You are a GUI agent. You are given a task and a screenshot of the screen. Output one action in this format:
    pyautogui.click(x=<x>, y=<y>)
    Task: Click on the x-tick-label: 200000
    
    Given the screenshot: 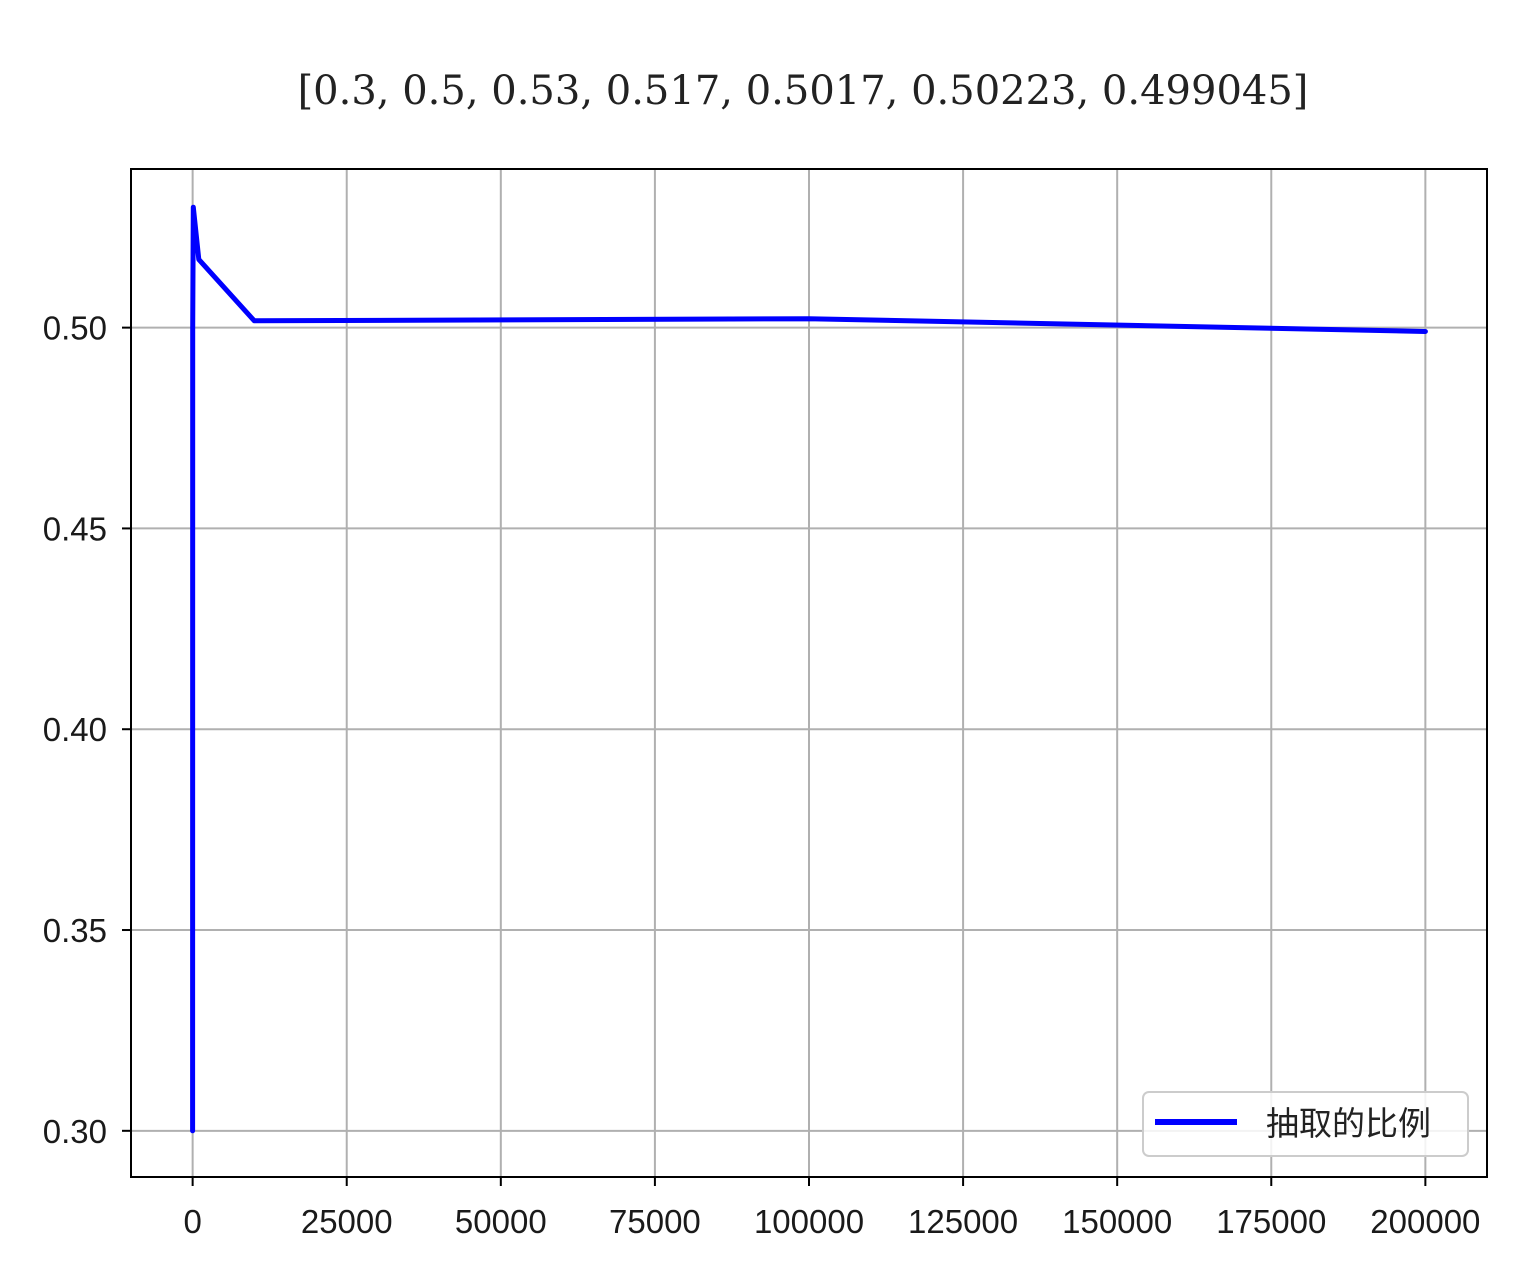 What is the action you would take?
    pyautogui.click(x=1425, y=1221)
    